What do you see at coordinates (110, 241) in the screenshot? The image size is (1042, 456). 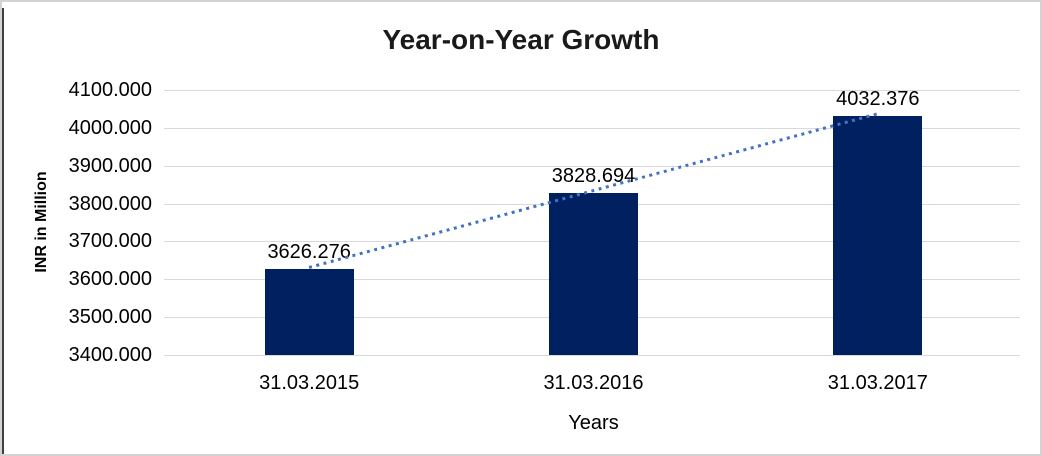 I see `y-tick-label: 3700.000` at bounding box center [110, 241].